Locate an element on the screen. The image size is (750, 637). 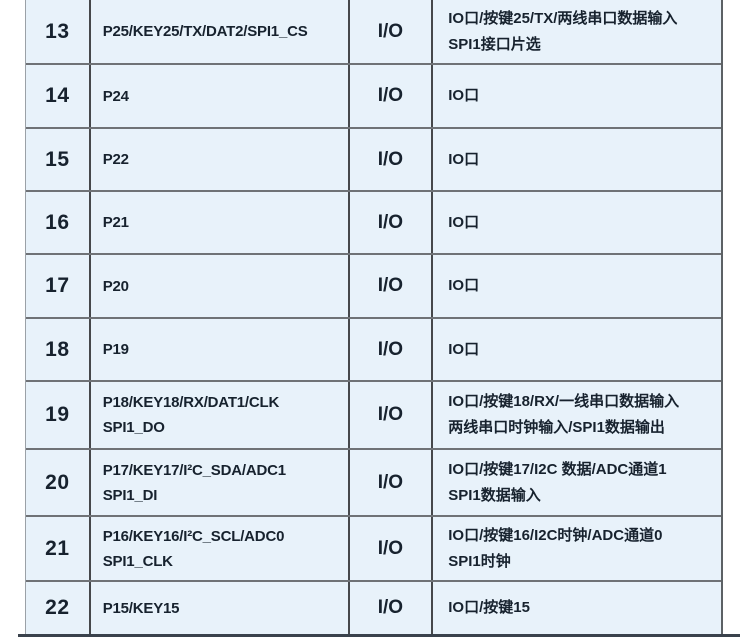
pin-name-cell: P24 is located at coordinates (218, 96).